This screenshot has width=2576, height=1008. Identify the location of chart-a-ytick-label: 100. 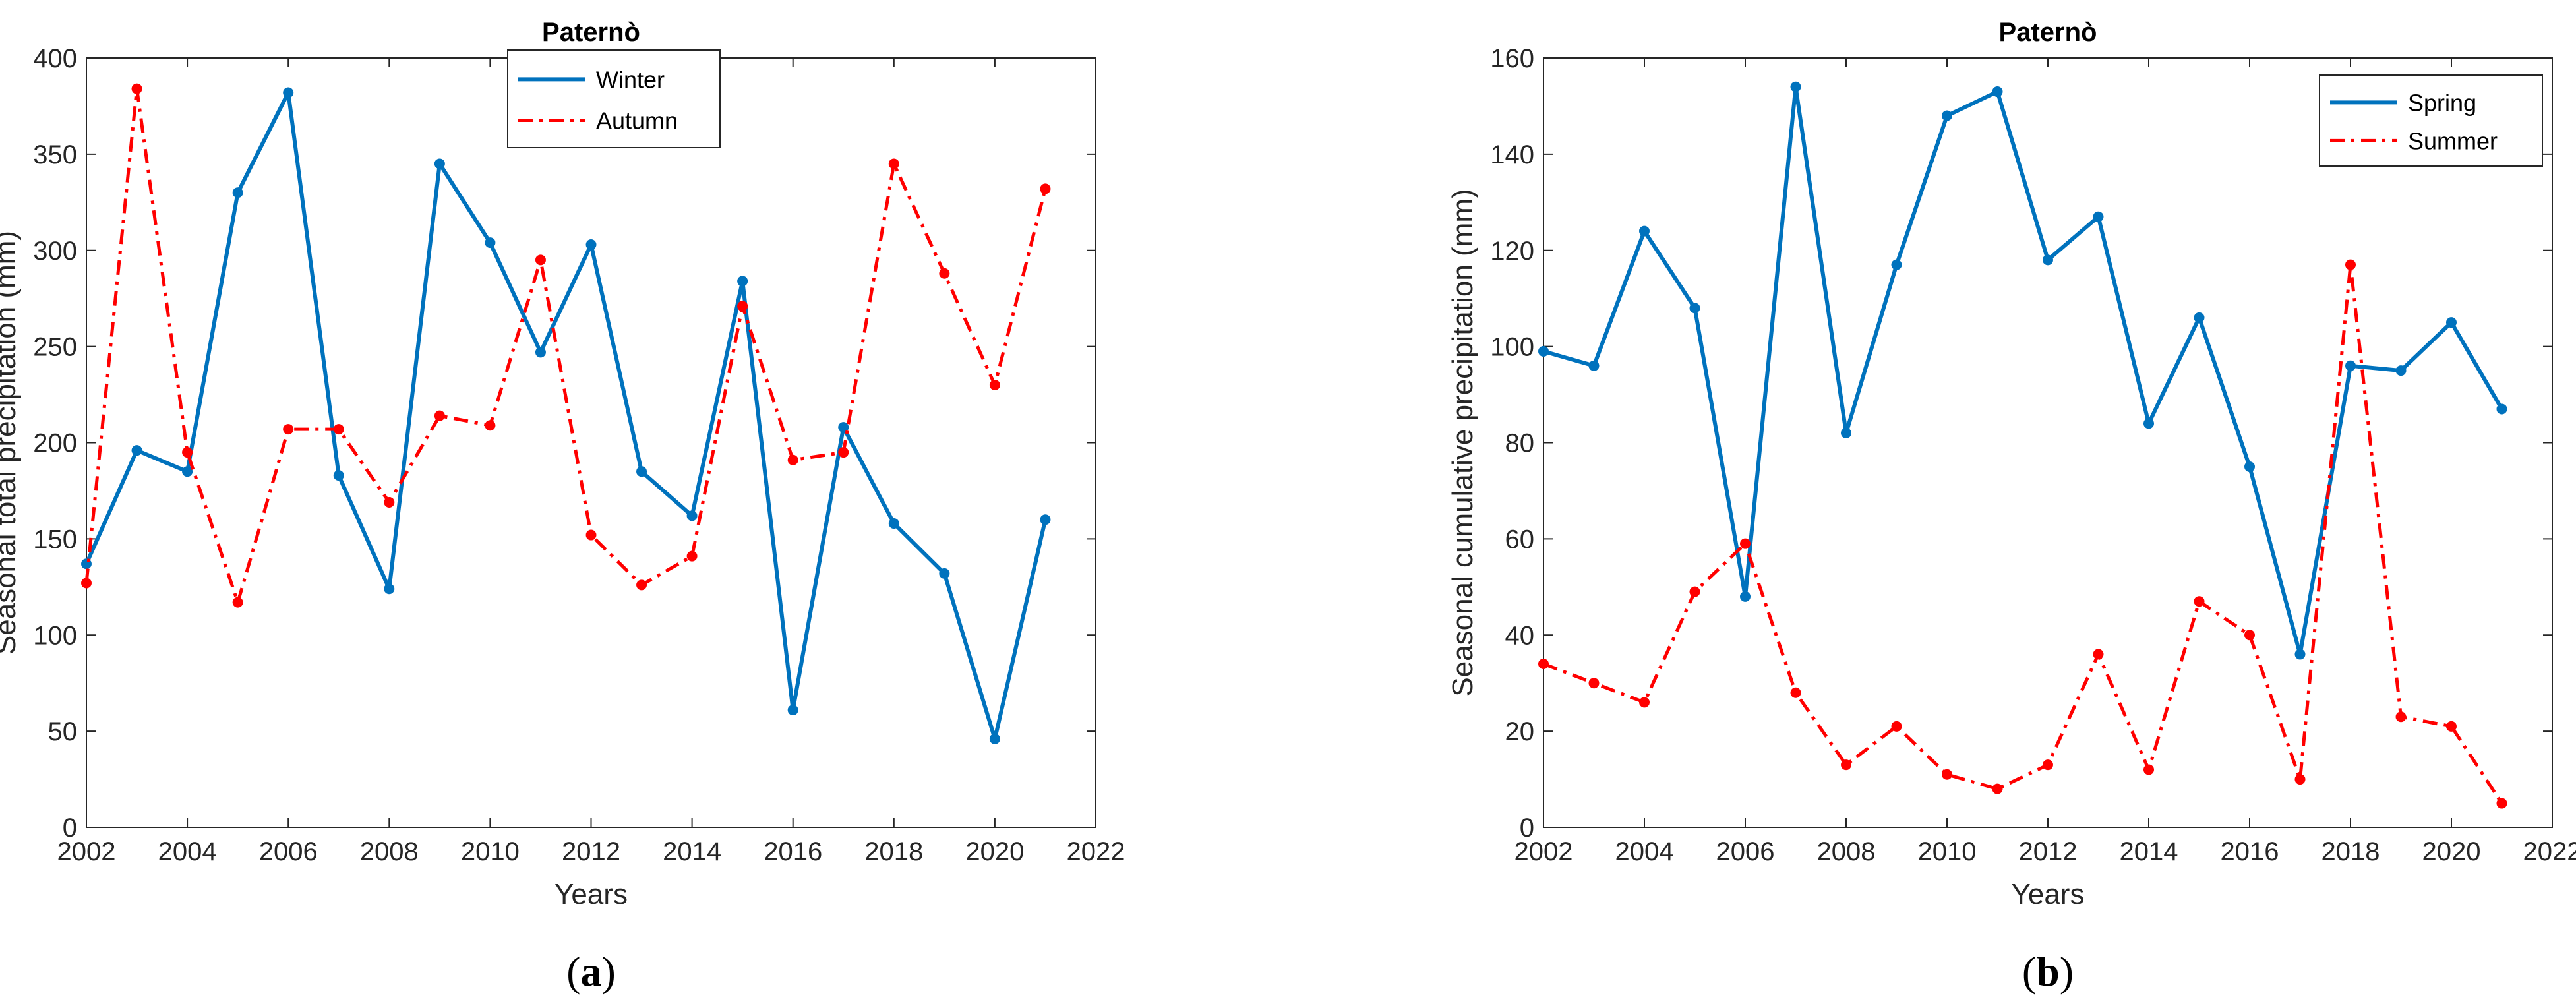
(55, 636).